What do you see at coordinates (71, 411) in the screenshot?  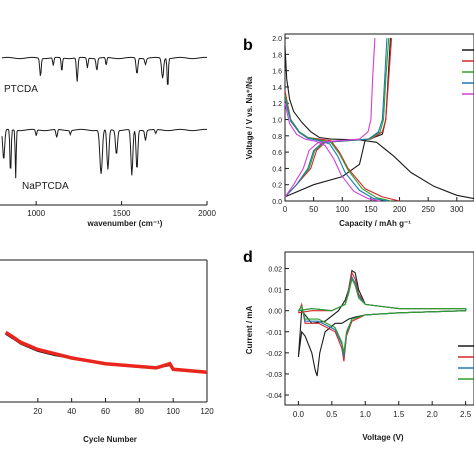 I see `c-x-tick-label: 40` at bounding box center [71, 411].